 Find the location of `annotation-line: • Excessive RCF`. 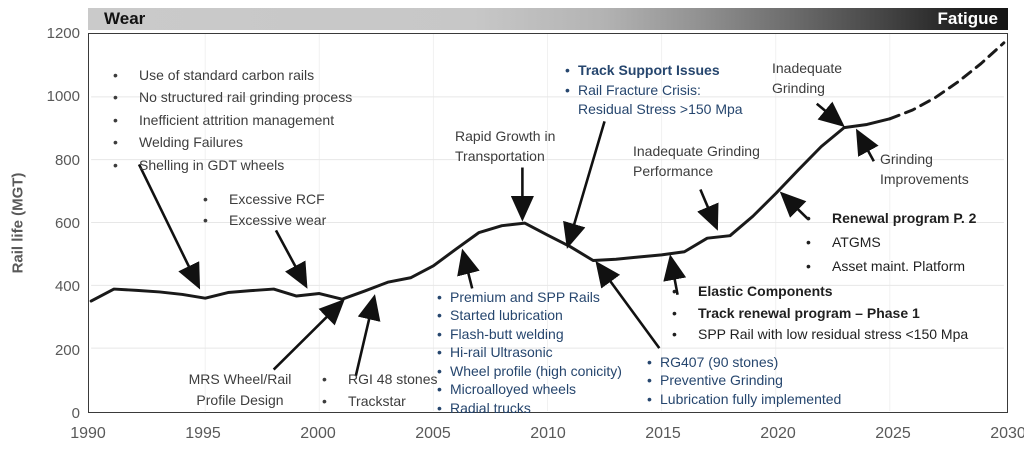

annotation-line: • Excessive RCF is located at coordinates (264, 199).